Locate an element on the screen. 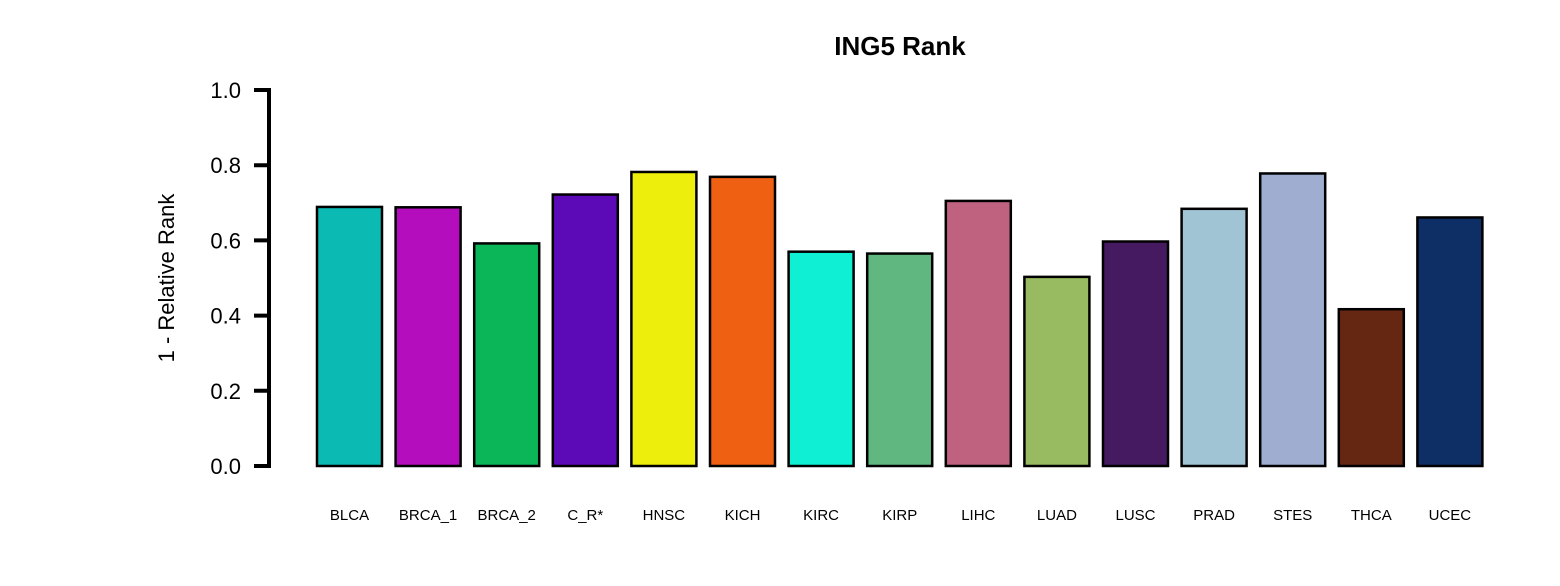 The image size is (1560, 586). y-tick-label: 0.6 is located at coordinates (225, 240).